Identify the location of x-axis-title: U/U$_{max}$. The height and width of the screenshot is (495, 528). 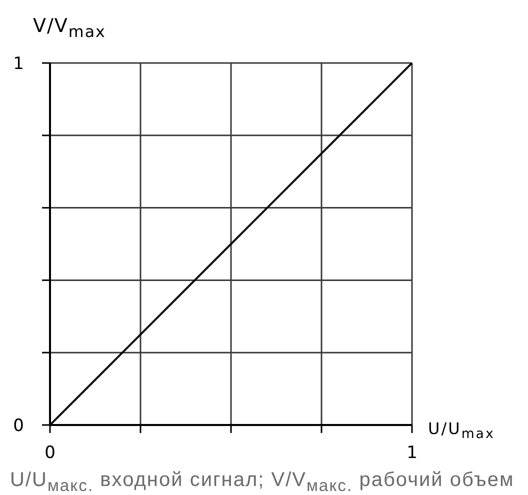
(461, 431).